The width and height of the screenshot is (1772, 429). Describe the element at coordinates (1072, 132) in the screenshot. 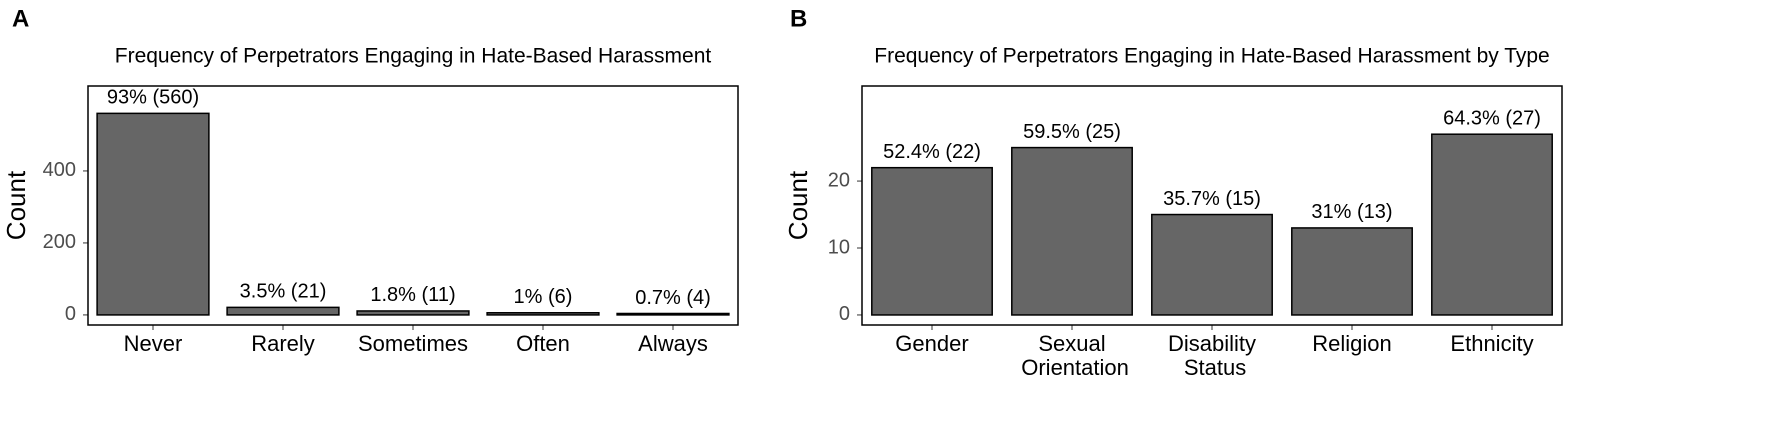

I see `value-label: 59.5% (25)` at that location.